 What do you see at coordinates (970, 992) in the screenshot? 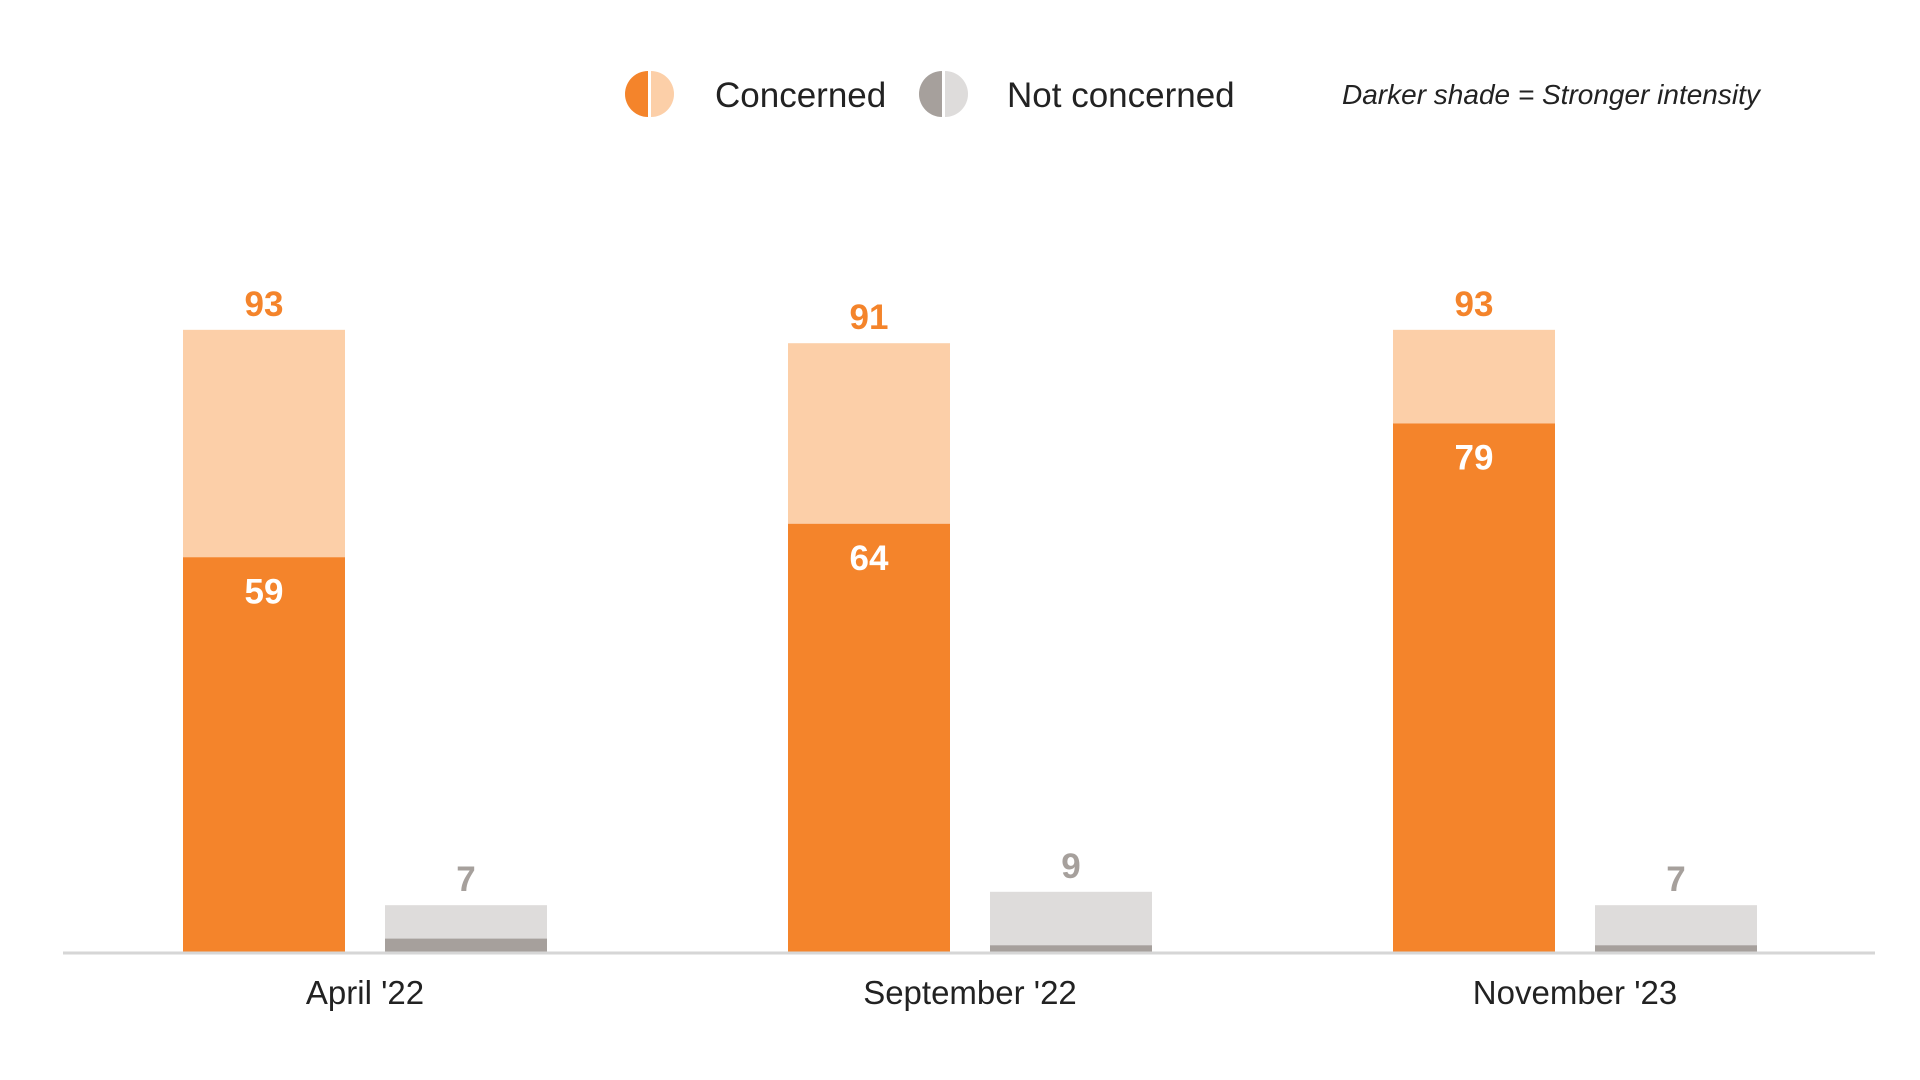
I see `category-label-1: September '22` at bounding box center [970, 992].